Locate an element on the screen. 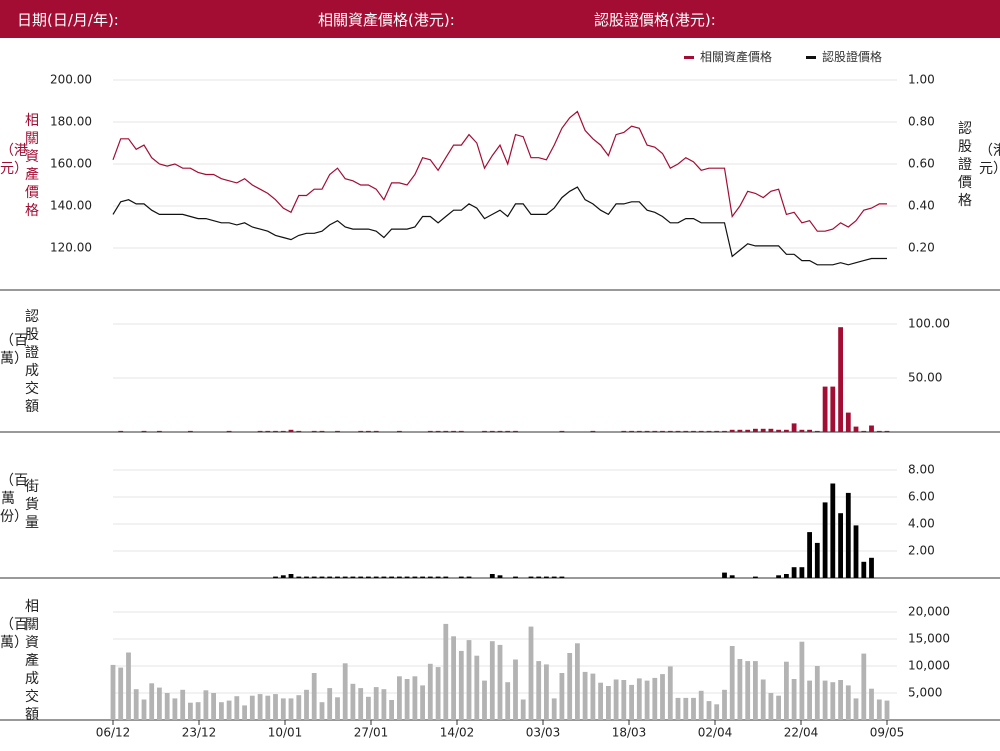 Image resolution: width=1000 pixels, height=751 pixels. legend-item-underlying: 相關資產價格 is located at coordinates (728, 56).